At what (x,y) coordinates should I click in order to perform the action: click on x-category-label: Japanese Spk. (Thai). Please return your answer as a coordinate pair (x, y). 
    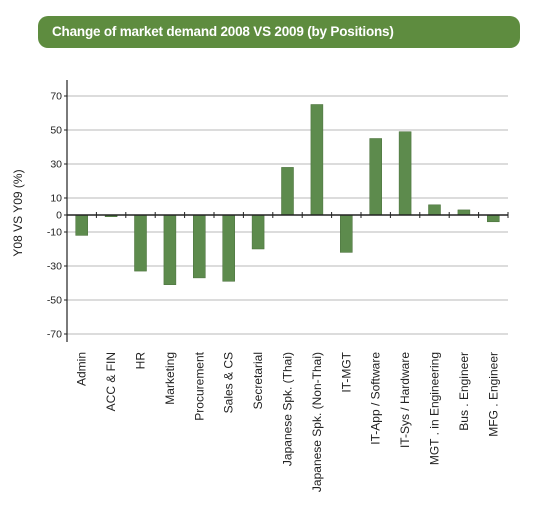
    Looking at the image, I should click on (288, 409).